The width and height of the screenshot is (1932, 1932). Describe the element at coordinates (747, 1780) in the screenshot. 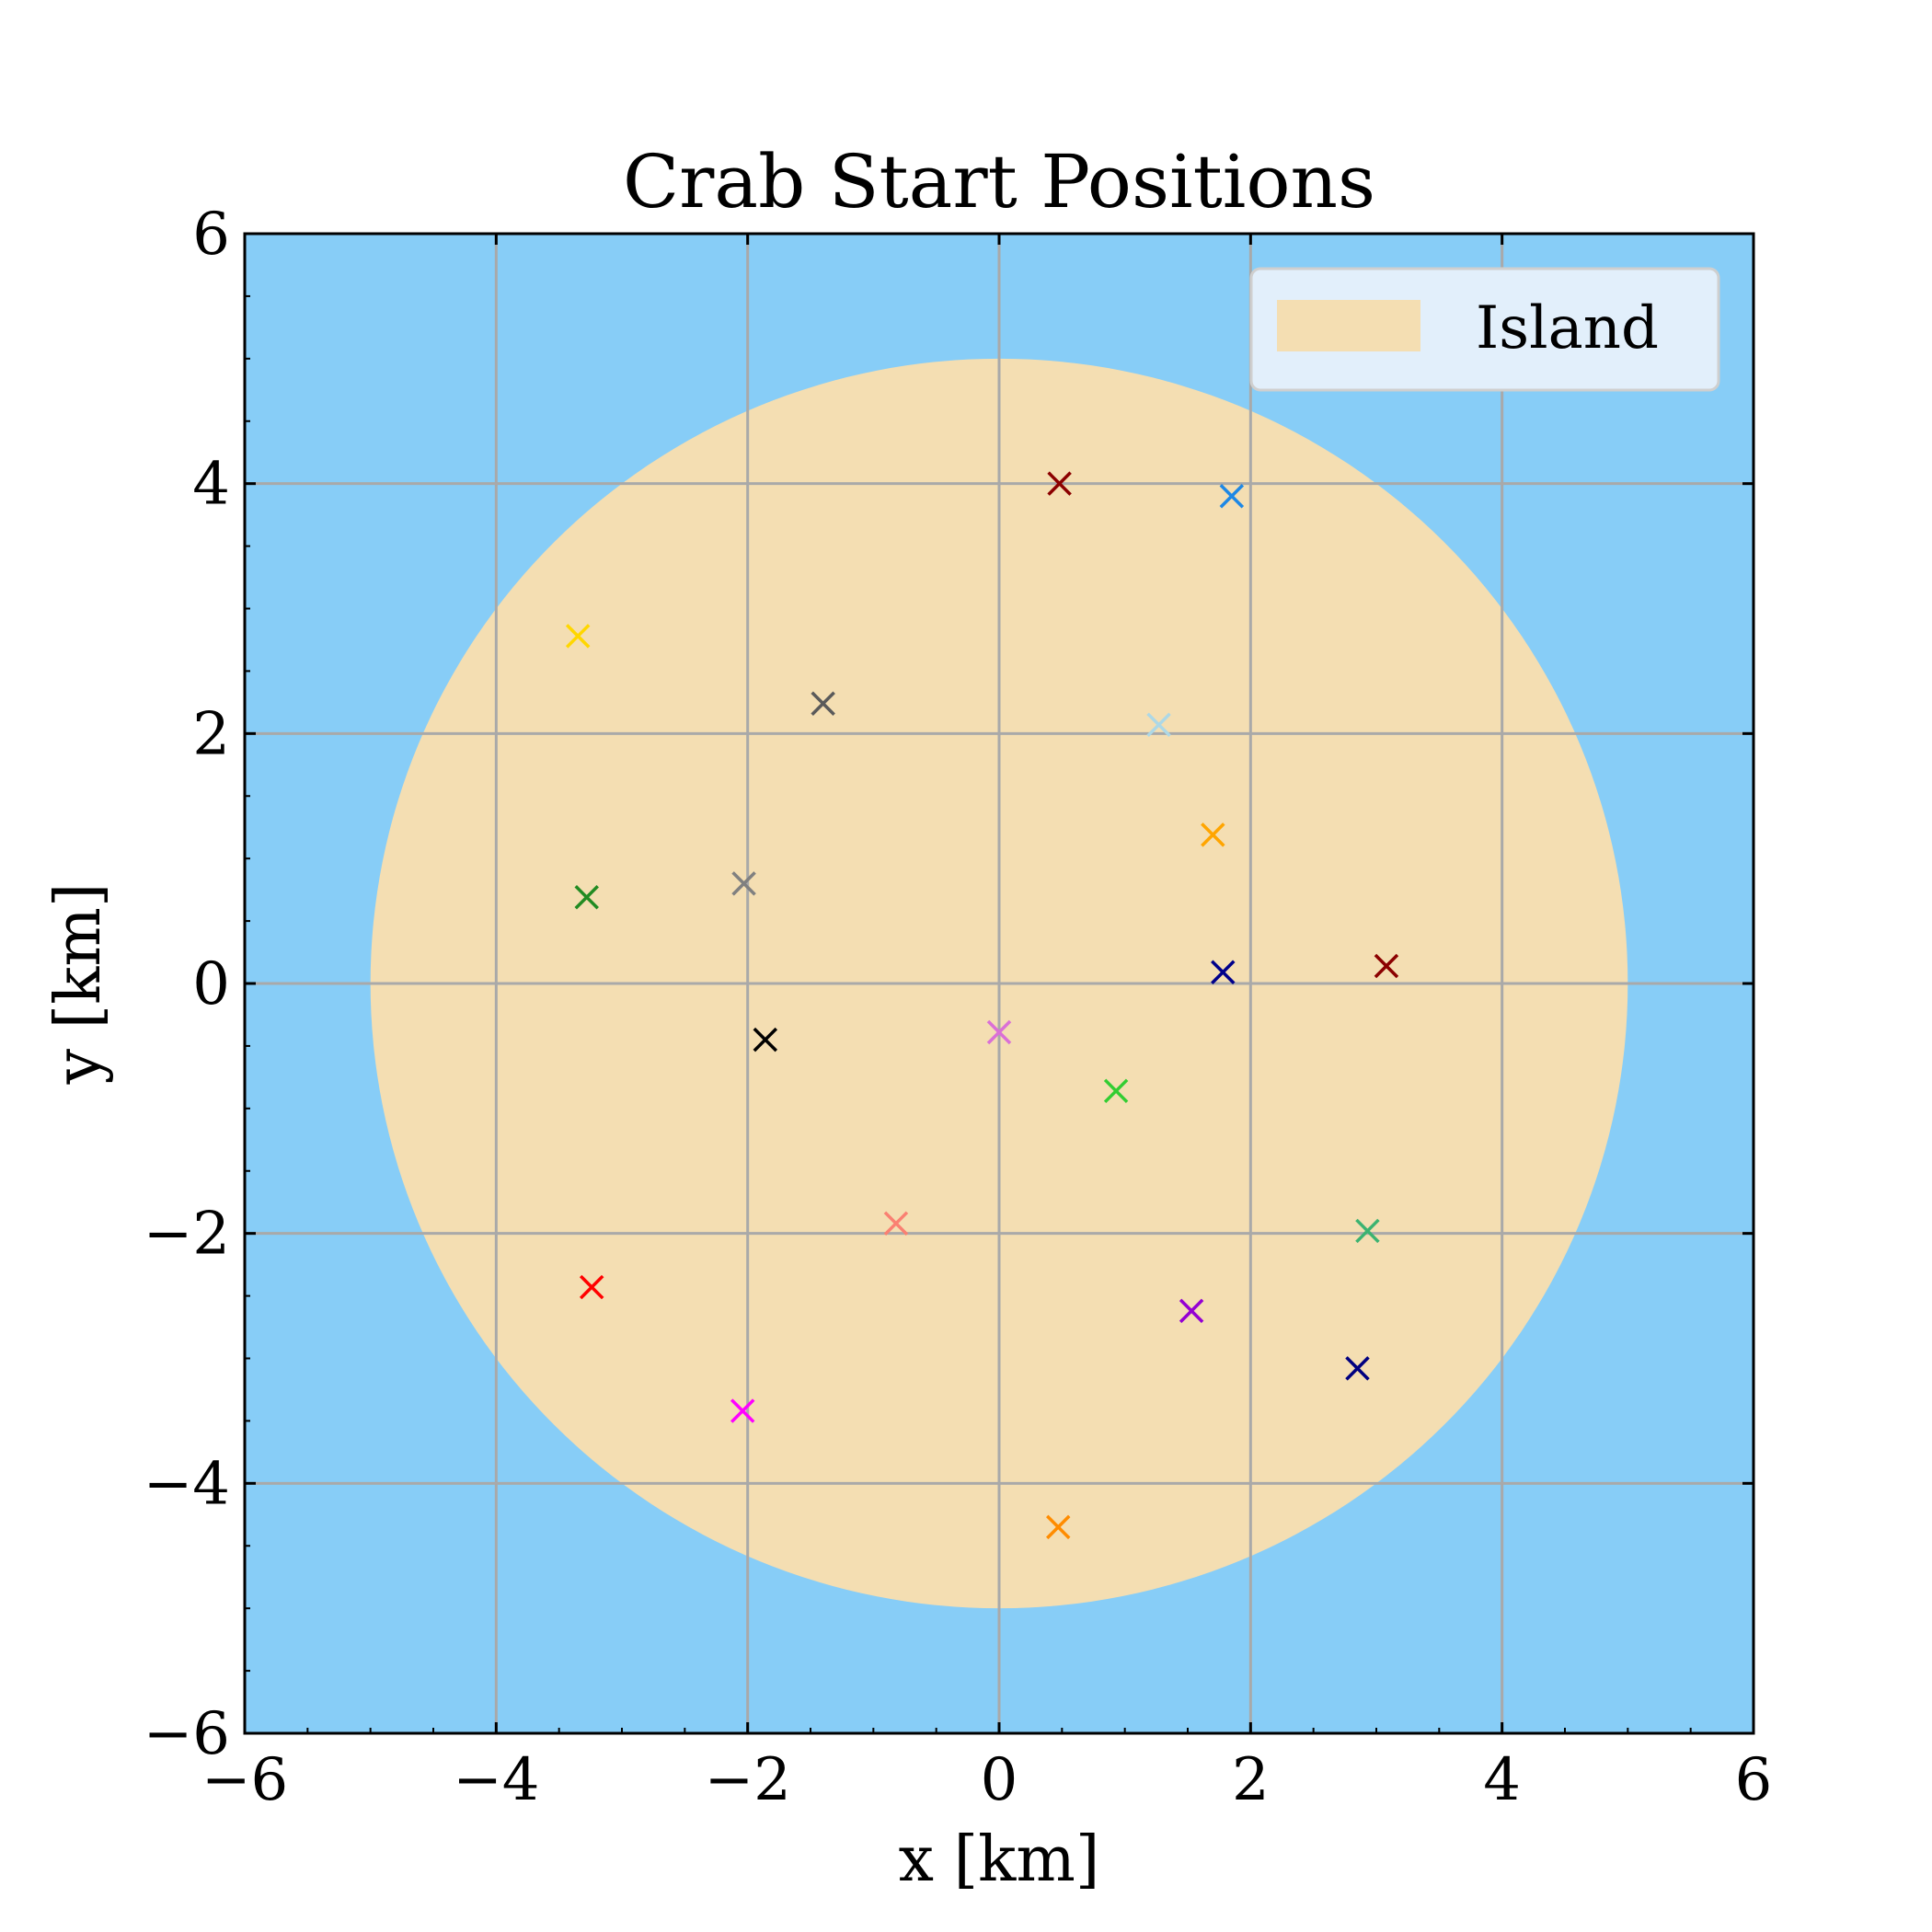

I see `x-tick-label: −2` at that location.